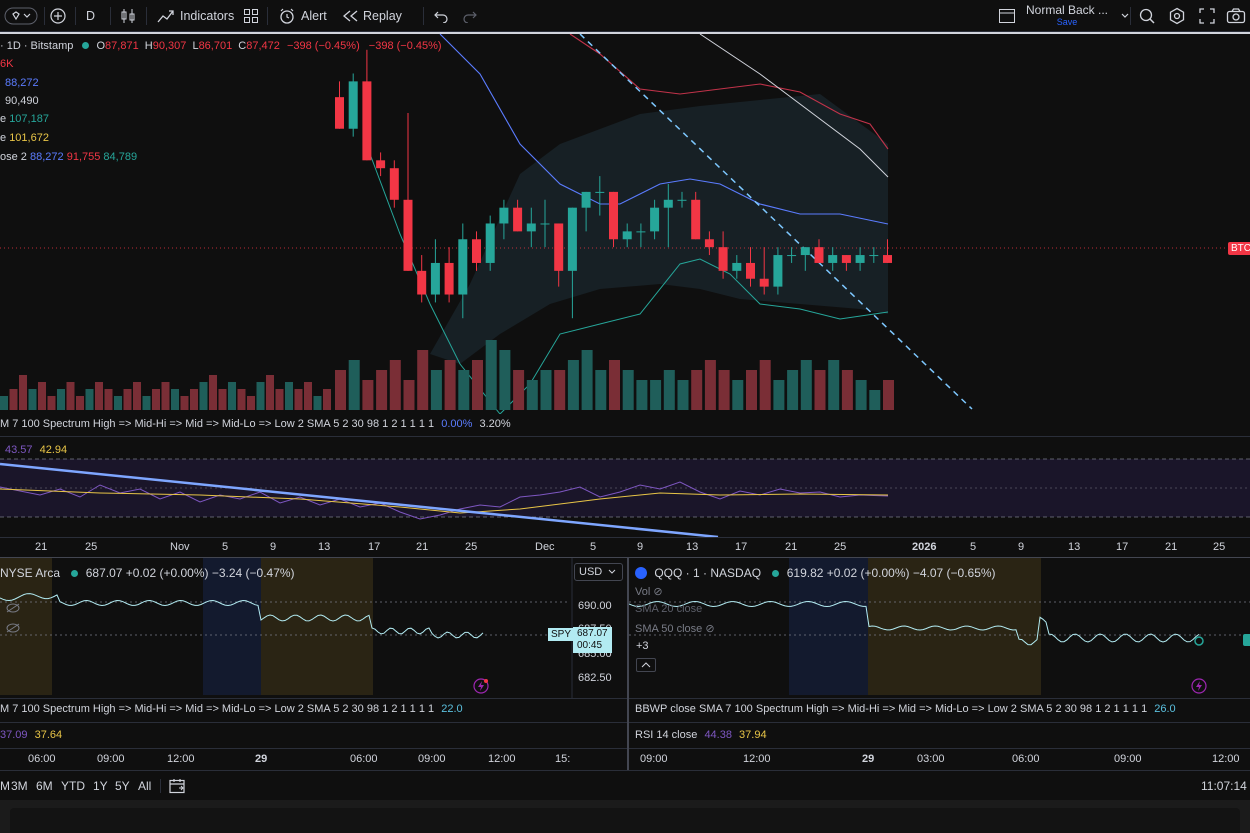 The width and height of the screenshot is (1250, 833). Describe the element at coordinates (452, 709) in the screenshot. I see `spy-bbwp-value: 22.0` at that location.